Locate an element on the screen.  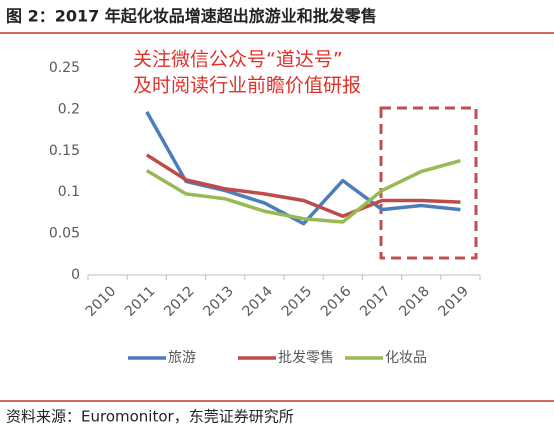
y-tick-label: 0.1 is located at coordinates (69, 192).